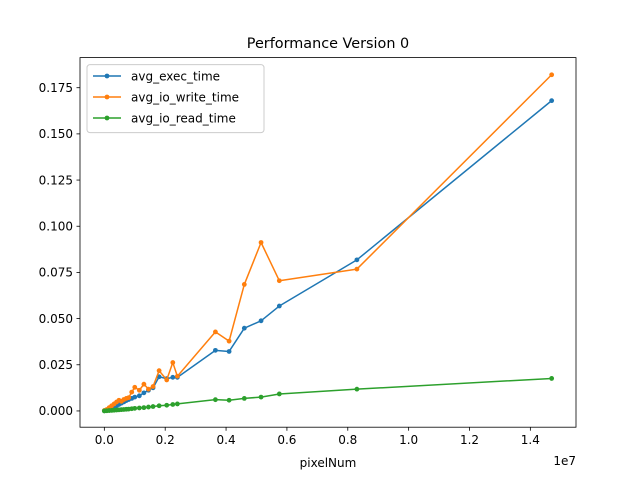  I want to click on y-tick-label: 0.100, so click(56, 226).